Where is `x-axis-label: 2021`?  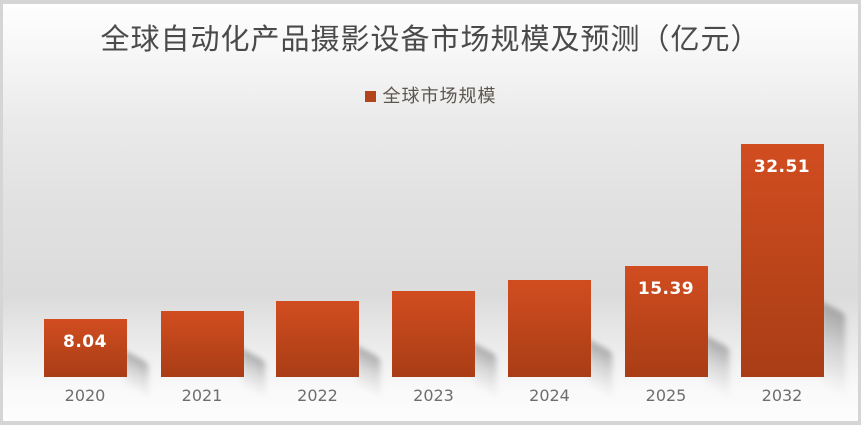
x-axis-label: 2021 is located at coordinates (202, 395).